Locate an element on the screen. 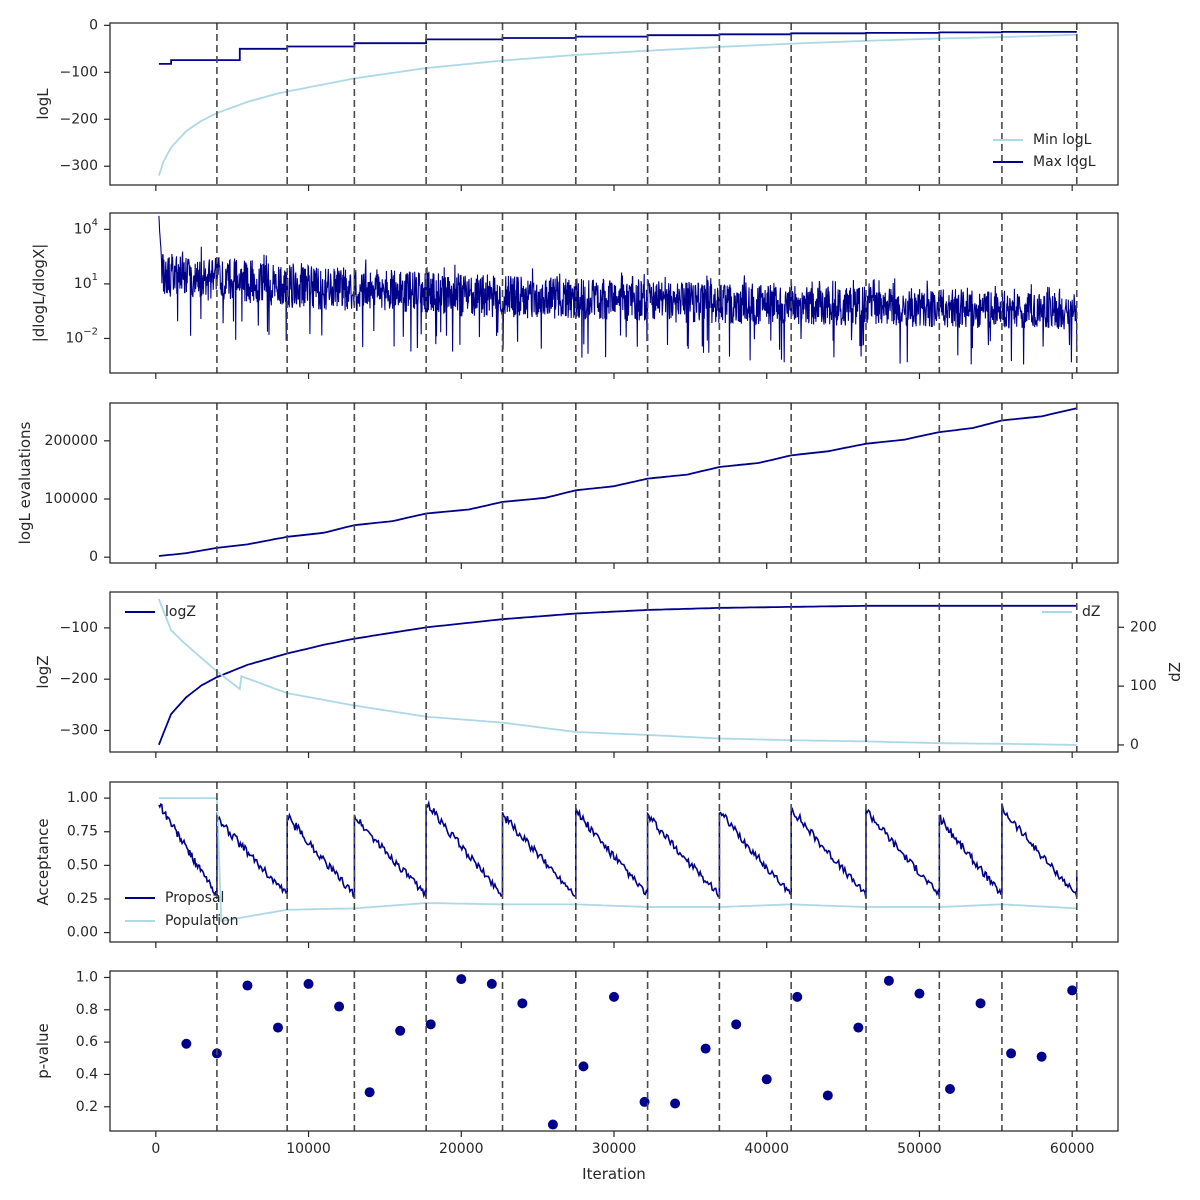 Image resolution: width=1200 pixels, height=1200 pixels. series-proposal is located at coordinates (618, 849).